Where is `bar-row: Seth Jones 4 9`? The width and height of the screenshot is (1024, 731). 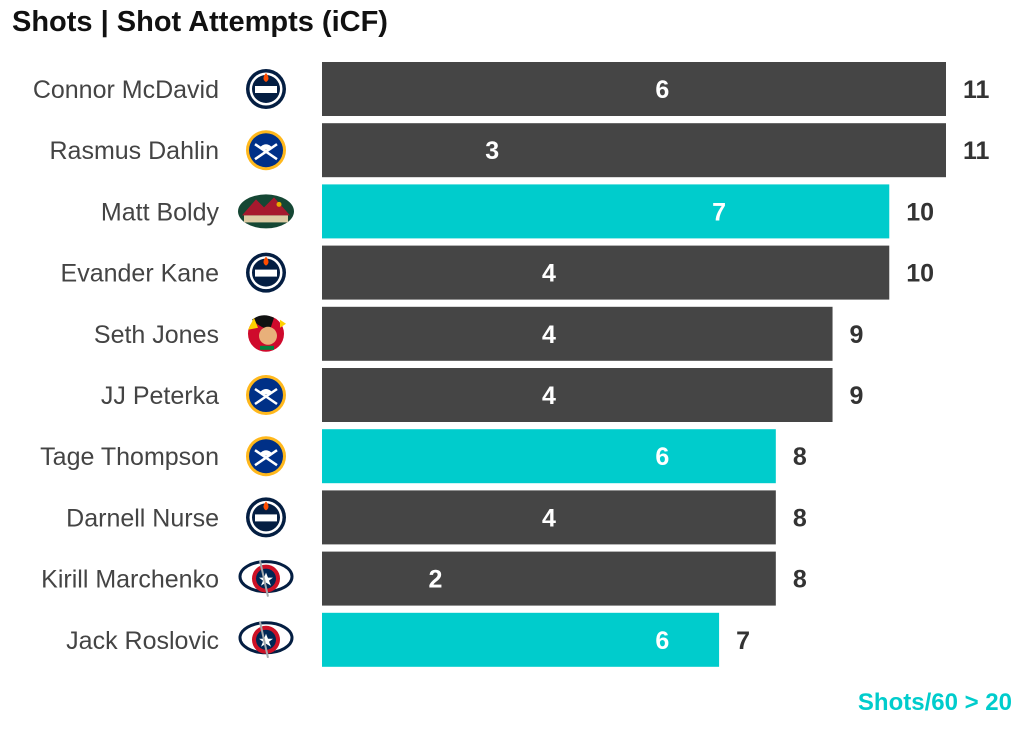 bar-row: Seth Jones 4 9 is located at coordinates (479, 333).